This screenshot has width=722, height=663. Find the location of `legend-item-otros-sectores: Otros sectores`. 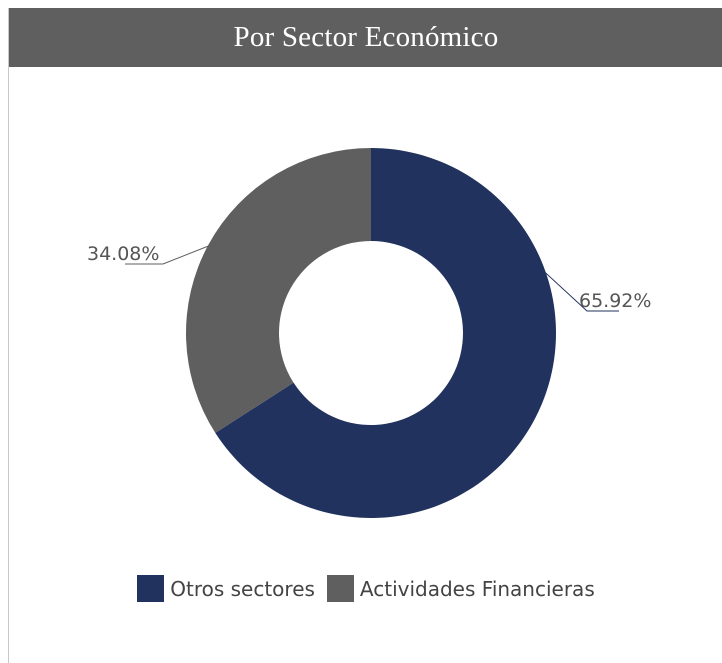

legend-item-otros-sectores: Otros sectores is located at coordinates (226, 588).